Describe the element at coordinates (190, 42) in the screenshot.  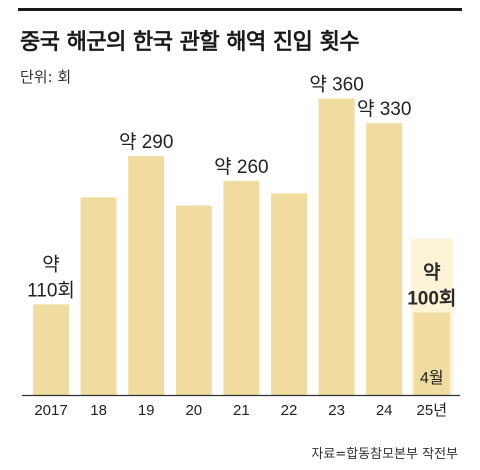
I see `chart-title: 중국 해군의 한국 관할 해역 진입 횟수` at that location.